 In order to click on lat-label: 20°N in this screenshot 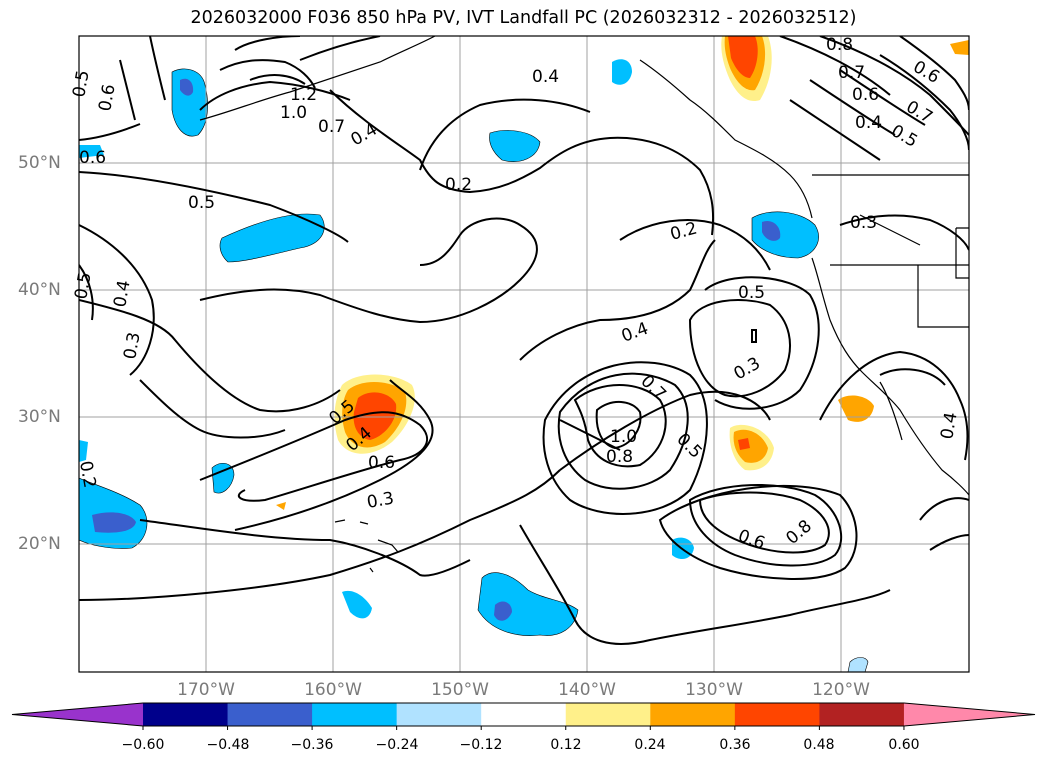, I will do `click(39, 544)`.